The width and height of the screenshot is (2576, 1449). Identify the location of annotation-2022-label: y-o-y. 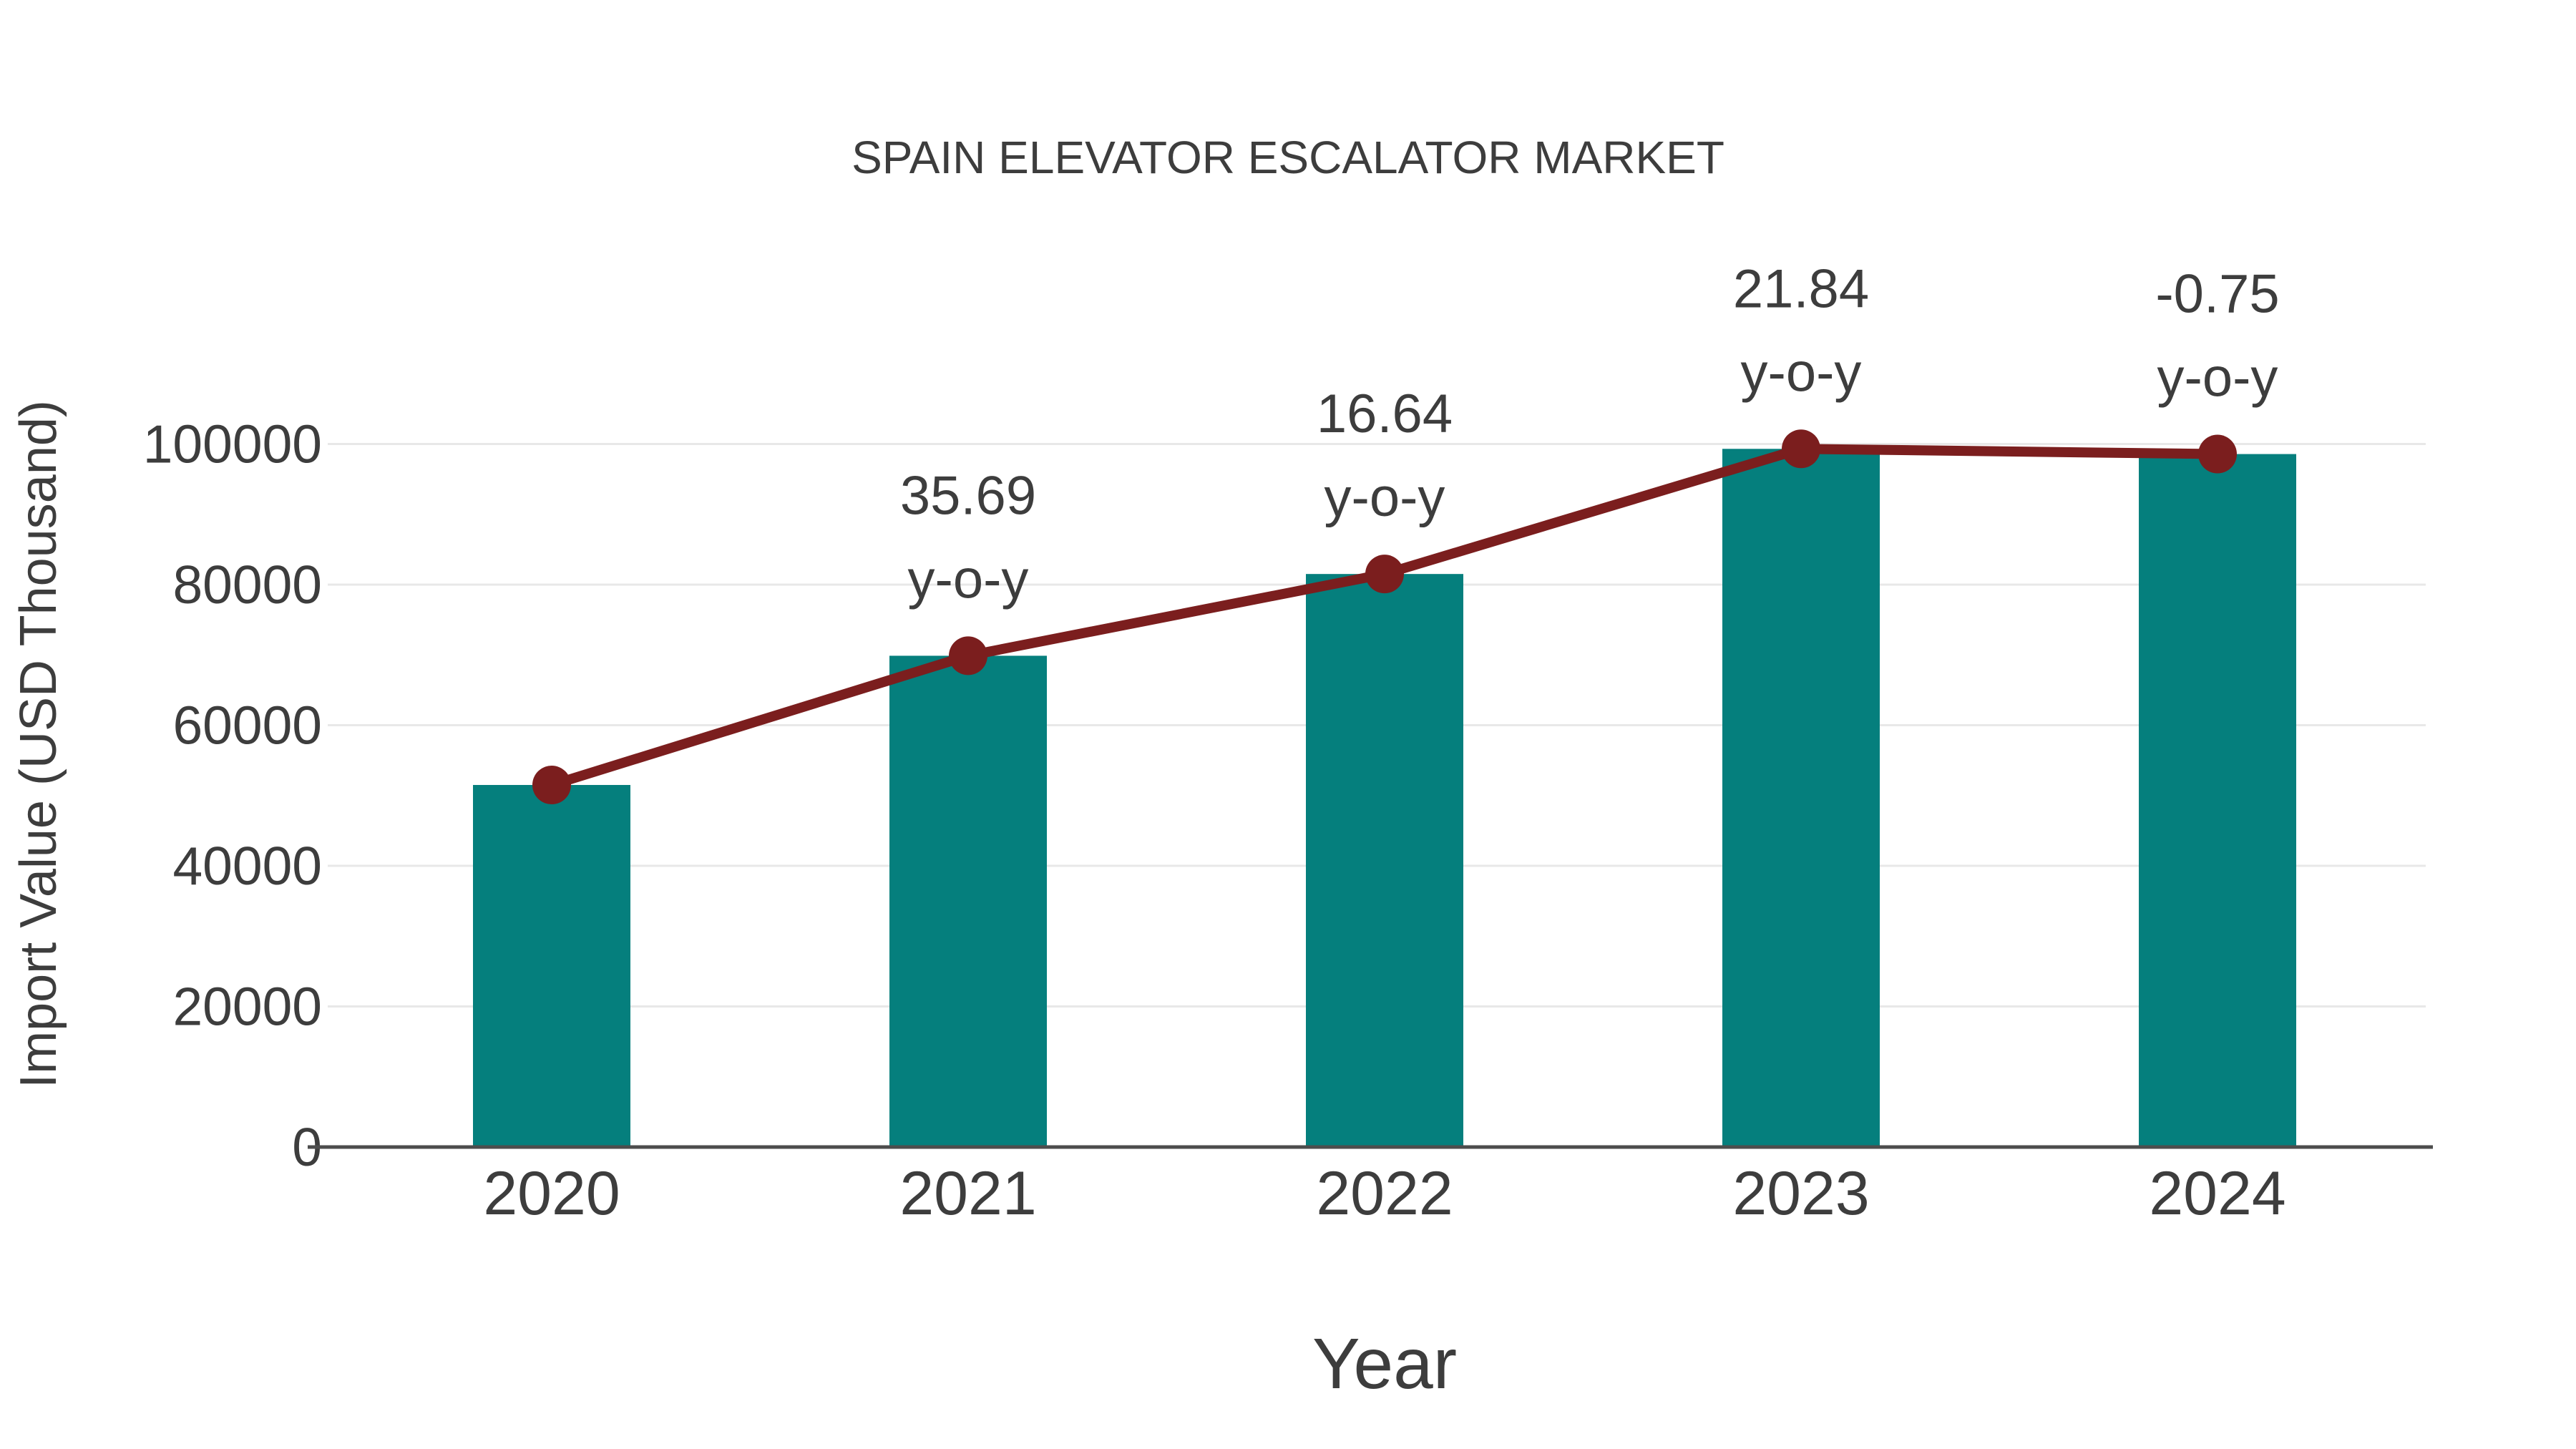
(1384, 497).